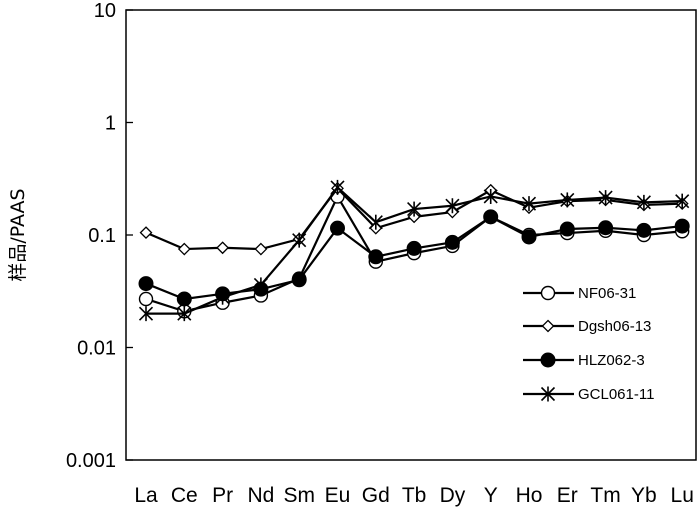 The image size is (700, 511). Describe the element at coordinates (567, 495) in the screenshot. I see `x-tick-label: Er` at that location.